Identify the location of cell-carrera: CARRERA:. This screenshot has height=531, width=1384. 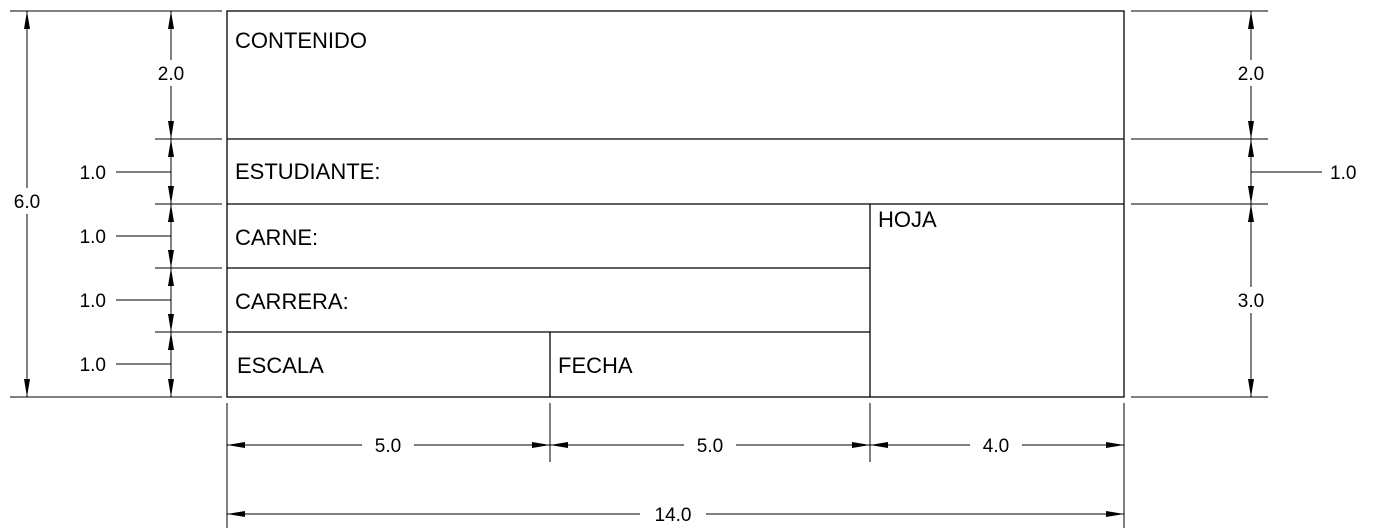
(292, 301).